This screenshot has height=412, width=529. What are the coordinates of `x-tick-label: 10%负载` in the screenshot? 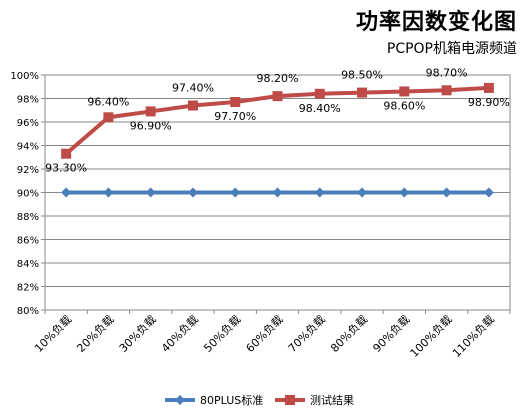 It's located at (53, 333).